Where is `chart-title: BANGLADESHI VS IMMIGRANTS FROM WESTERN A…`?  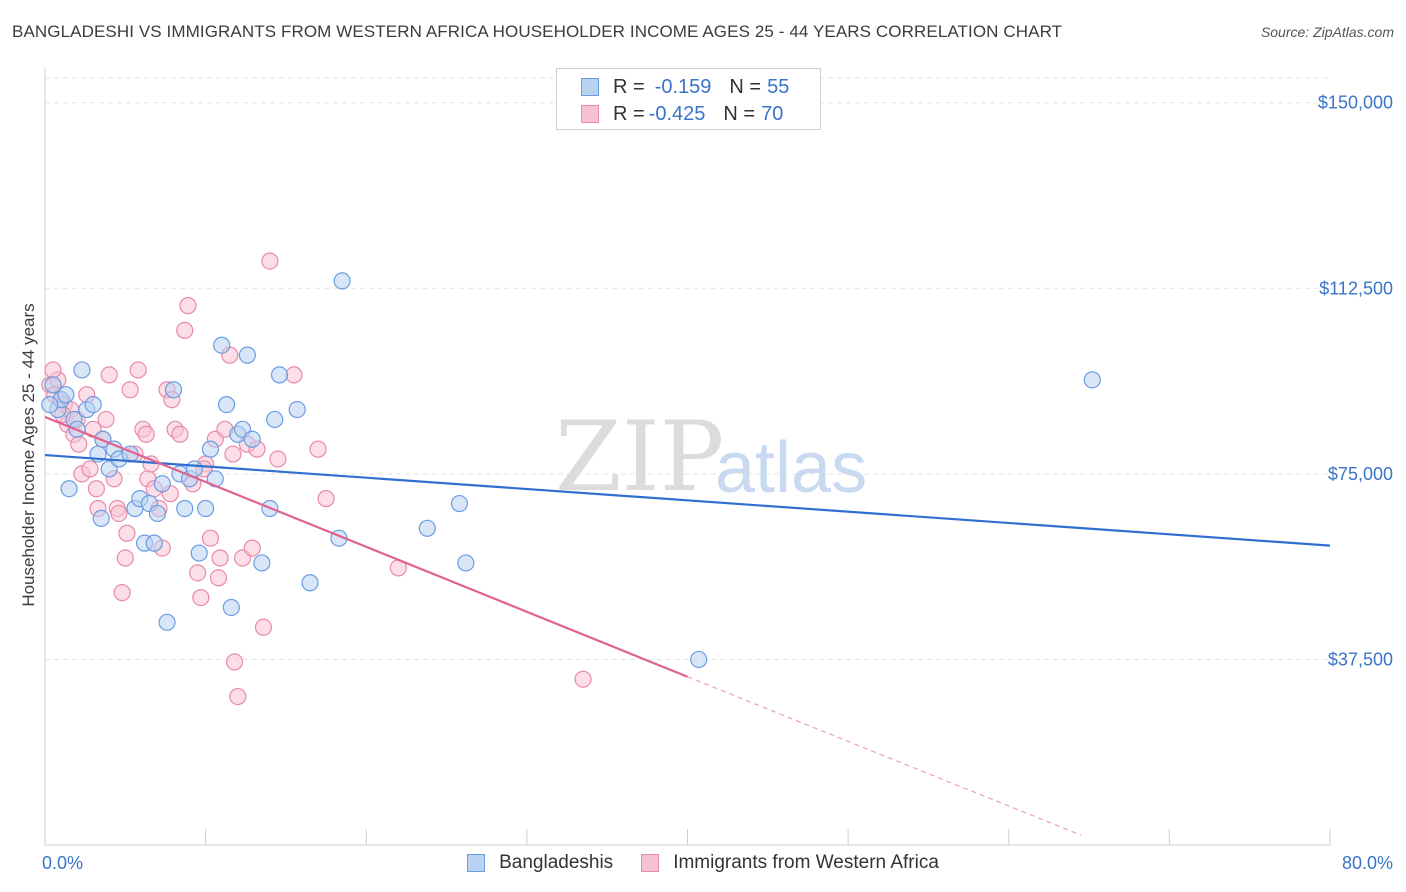
chart-title: BANGLADESHI VS IMMIGRANTS FROM WESTERN A… is located at coordinates (537, 31).